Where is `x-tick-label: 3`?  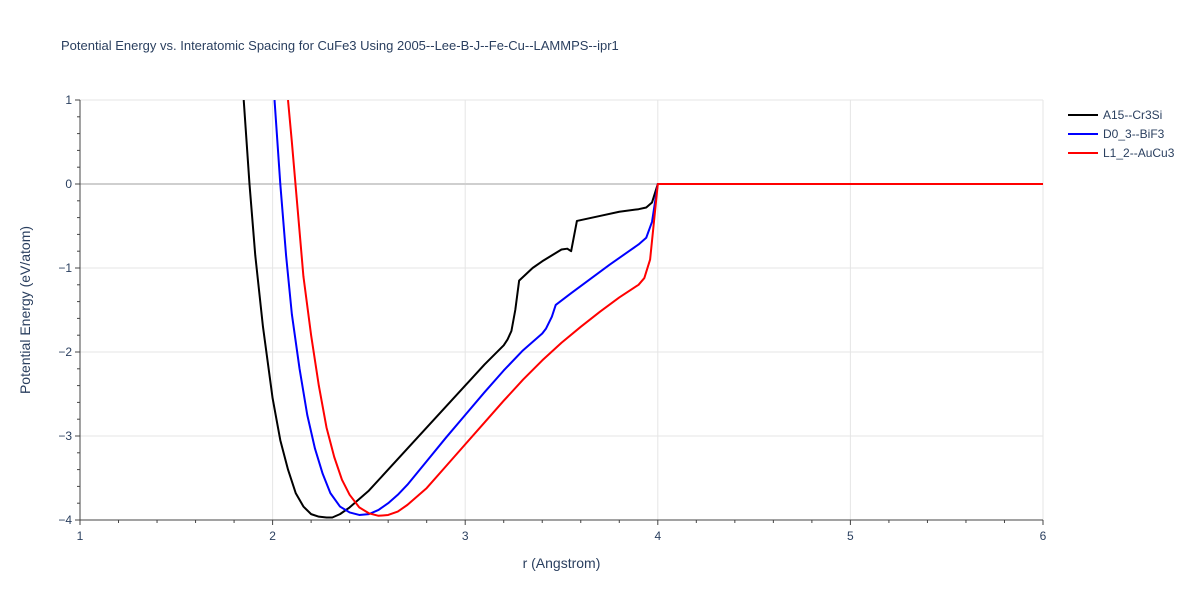
x-tick-label: 3 is located at coordinates (465, 536).